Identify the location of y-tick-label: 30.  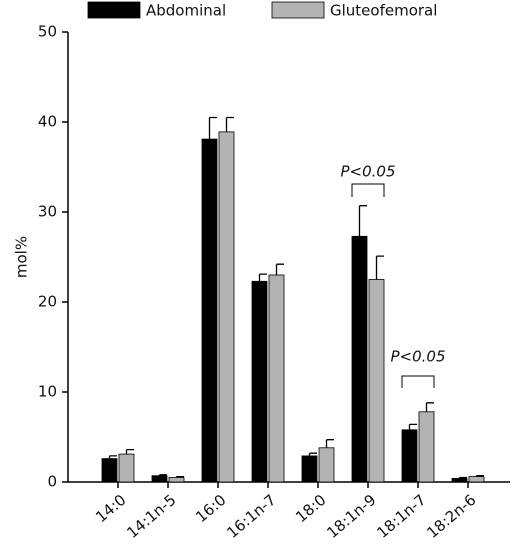
(47, 212).